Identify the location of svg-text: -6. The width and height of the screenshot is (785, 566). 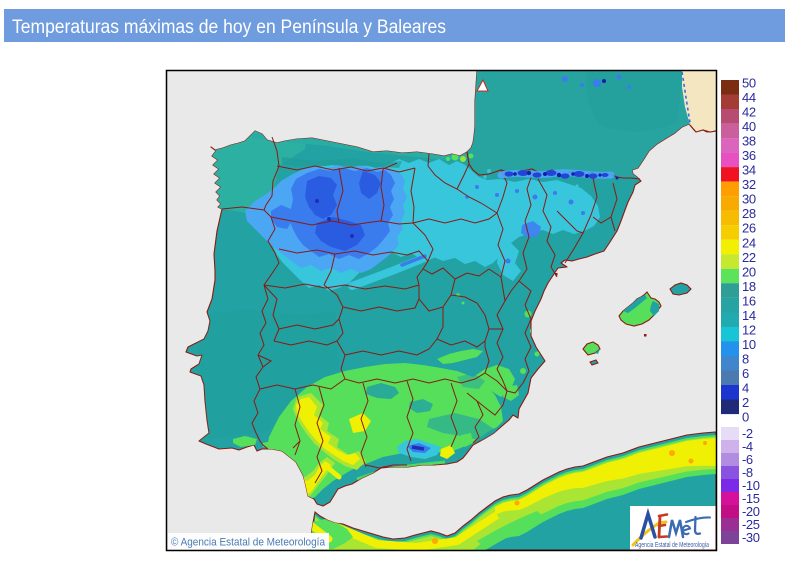
(747, 459).